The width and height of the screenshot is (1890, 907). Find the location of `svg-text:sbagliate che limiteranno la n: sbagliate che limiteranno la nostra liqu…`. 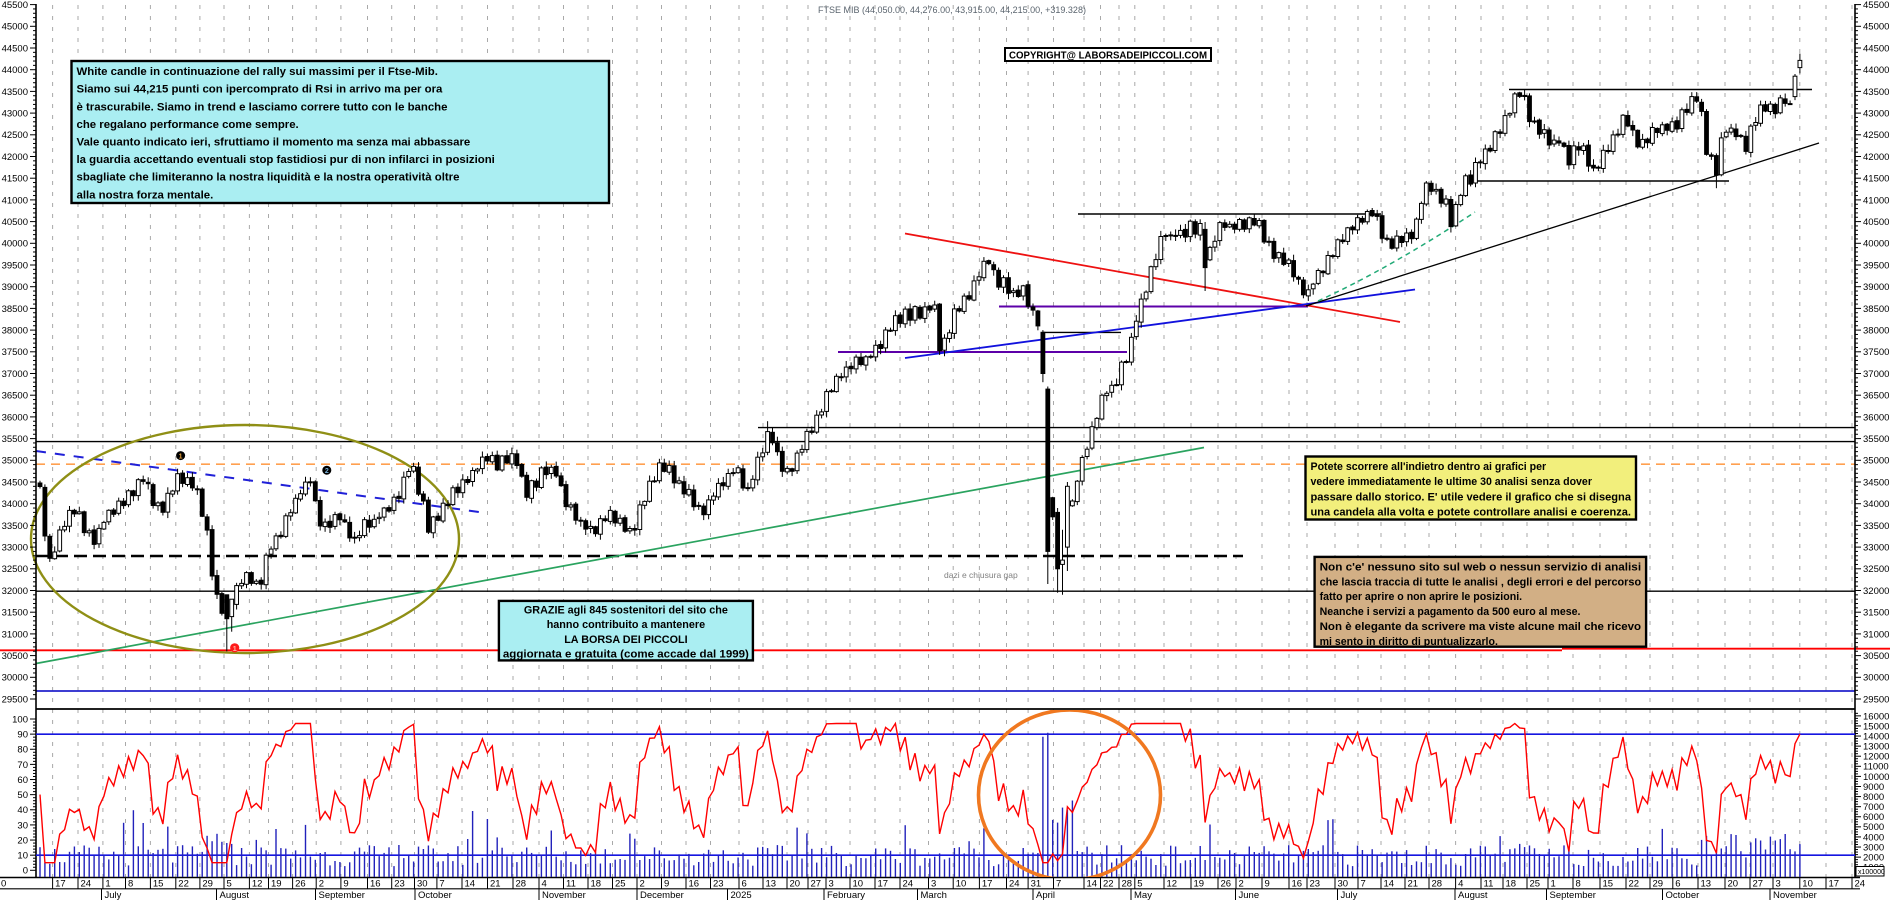

svg-text:sbagliate che limiteranno la n: sbagliate che limiteranno la nostra liqu… is located at coordinates (268, 178).